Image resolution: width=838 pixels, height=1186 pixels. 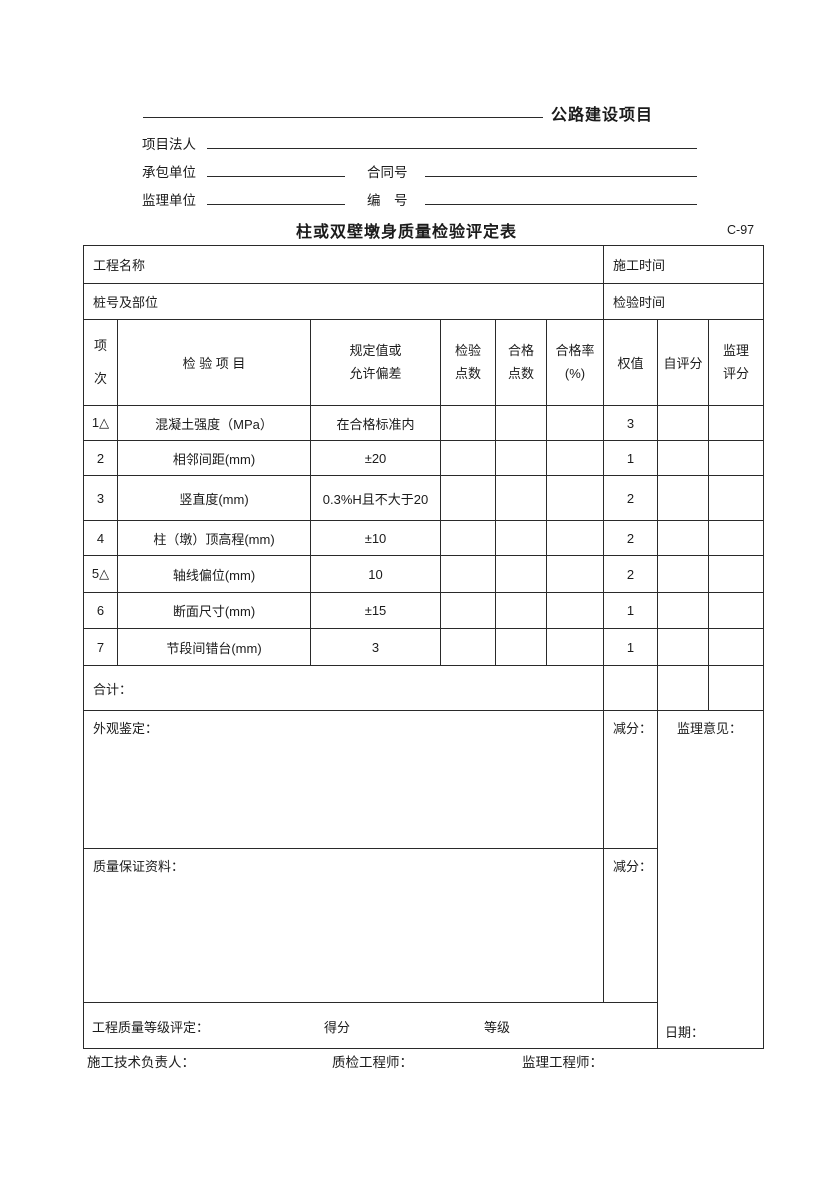 What do you see at coordinates (631, 363) in the screenshot?
I see `col-header-weight: 权值` at bounding box center [631, 363].